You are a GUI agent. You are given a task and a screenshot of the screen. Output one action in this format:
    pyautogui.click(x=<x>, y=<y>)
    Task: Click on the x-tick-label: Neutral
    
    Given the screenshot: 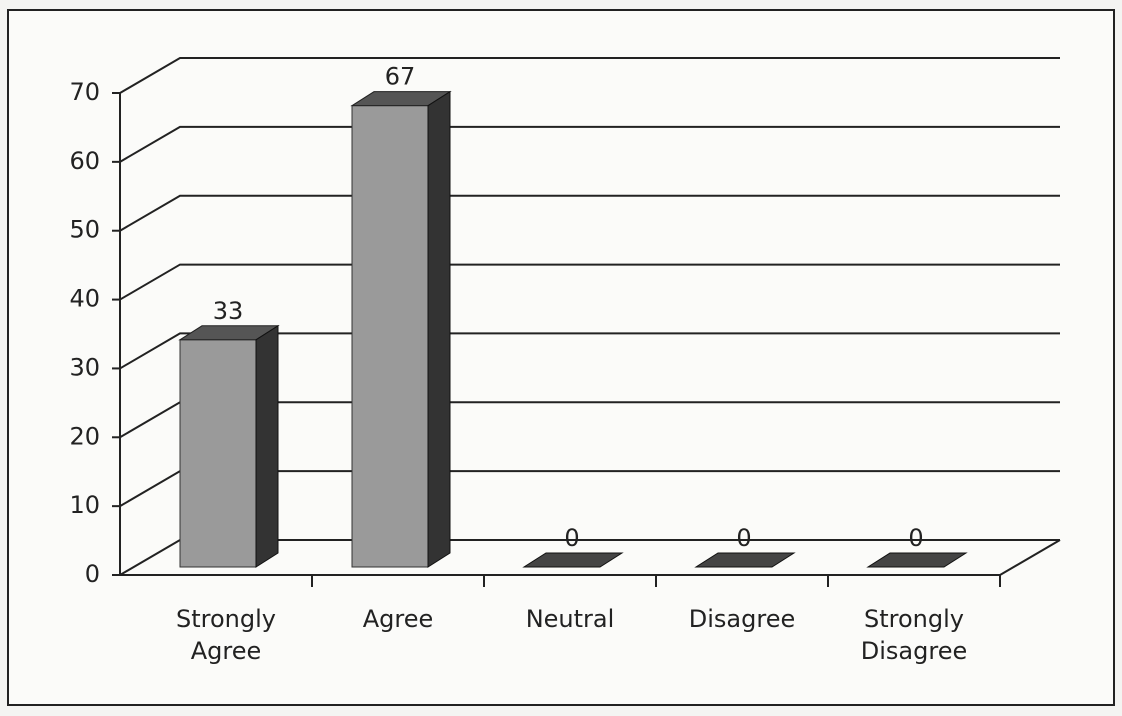 What is the action you would take?
    pyautogui.click(x=570, y=619)
    